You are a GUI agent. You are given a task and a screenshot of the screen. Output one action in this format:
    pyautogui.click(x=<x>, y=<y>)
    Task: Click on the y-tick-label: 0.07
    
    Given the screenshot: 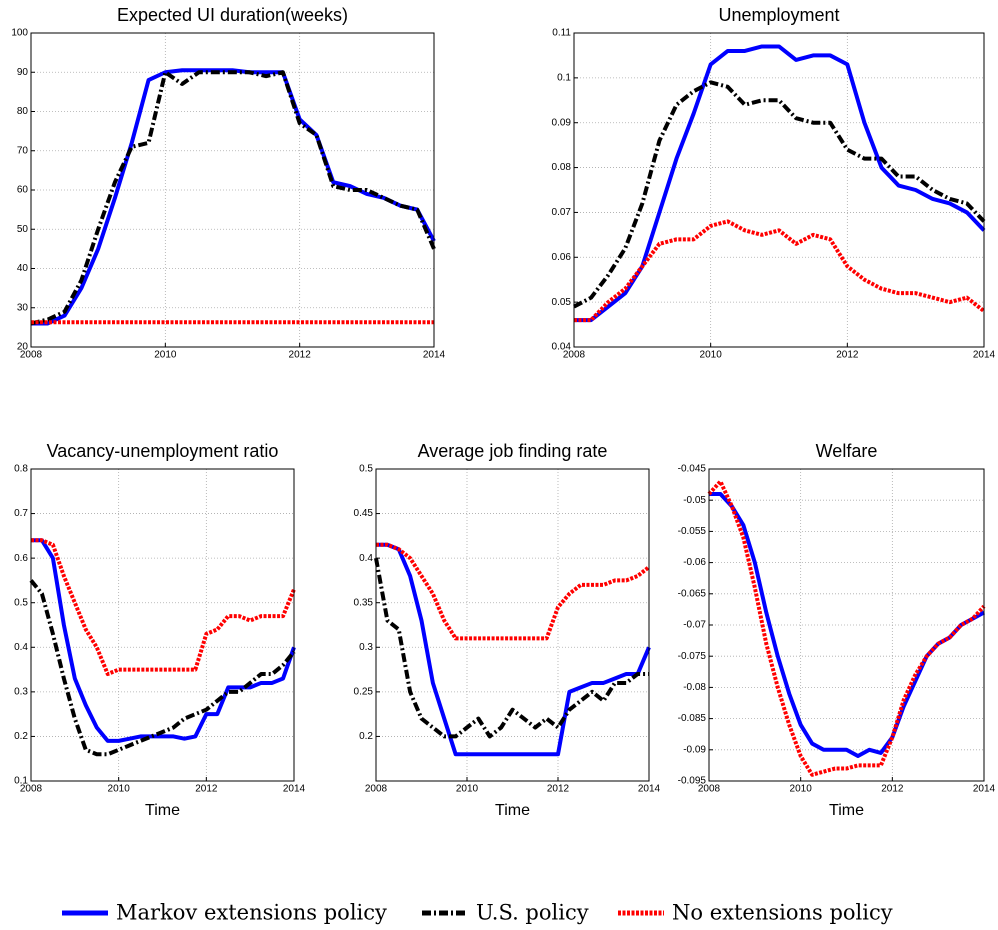 What is the action you would take?
    pyautogui.click(x=562, y=212)
    